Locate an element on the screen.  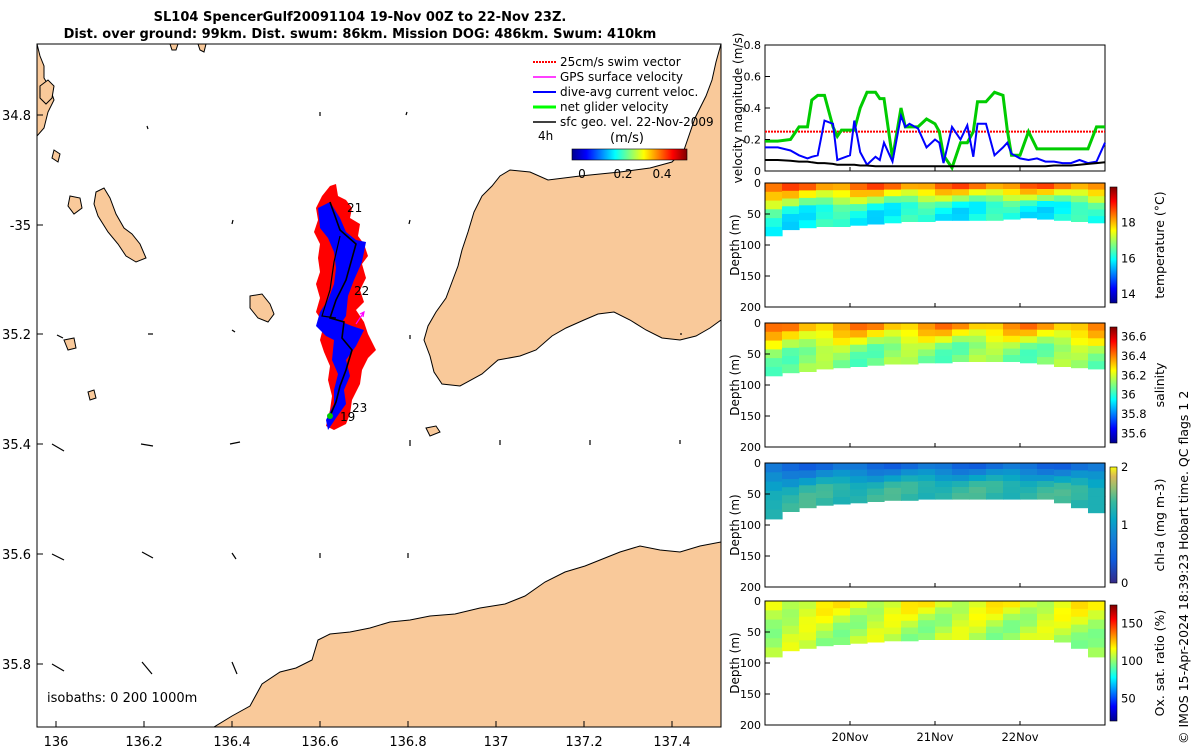
velocity-series-sfc-geo-vel- is located at coordinates (935, 163).